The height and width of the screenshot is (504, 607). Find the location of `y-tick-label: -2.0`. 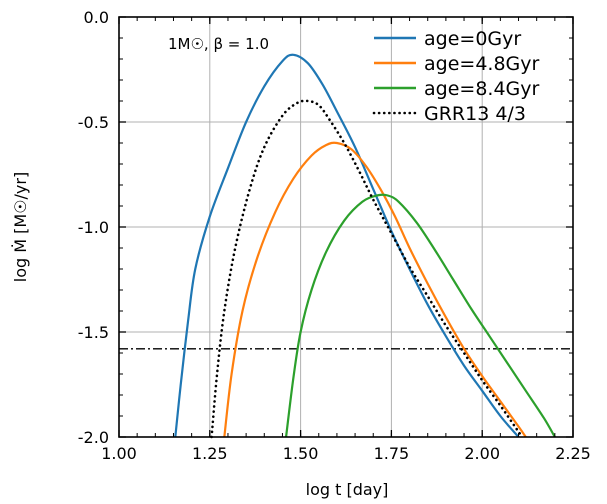

y-tick-label: -2.0 is located at coordinates (93, 437).